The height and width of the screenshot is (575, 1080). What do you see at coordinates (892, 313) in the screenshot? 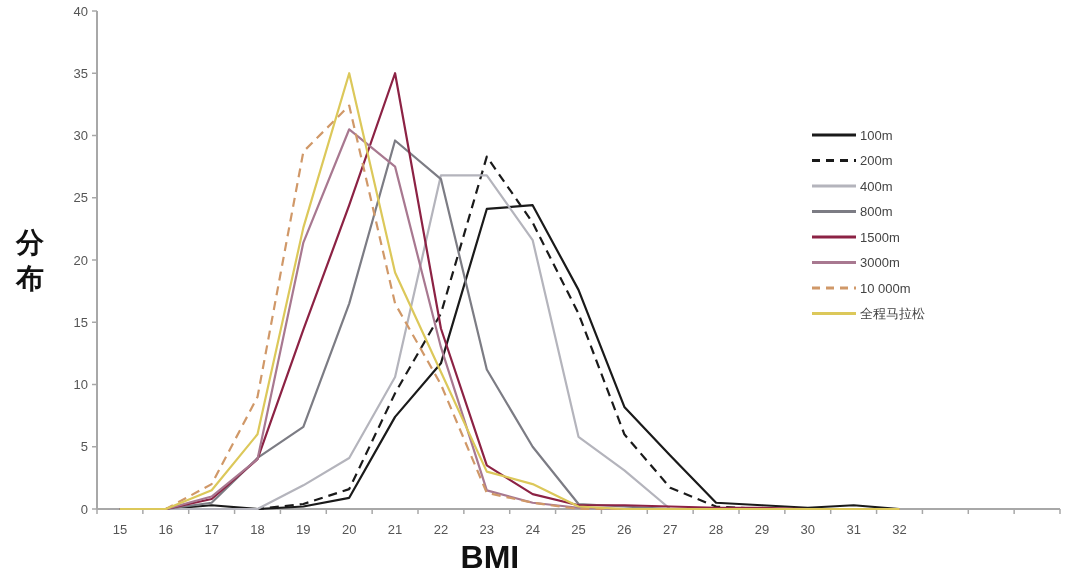
I see `legend-label: 全程马拉松` at bounding box center [892, 313].